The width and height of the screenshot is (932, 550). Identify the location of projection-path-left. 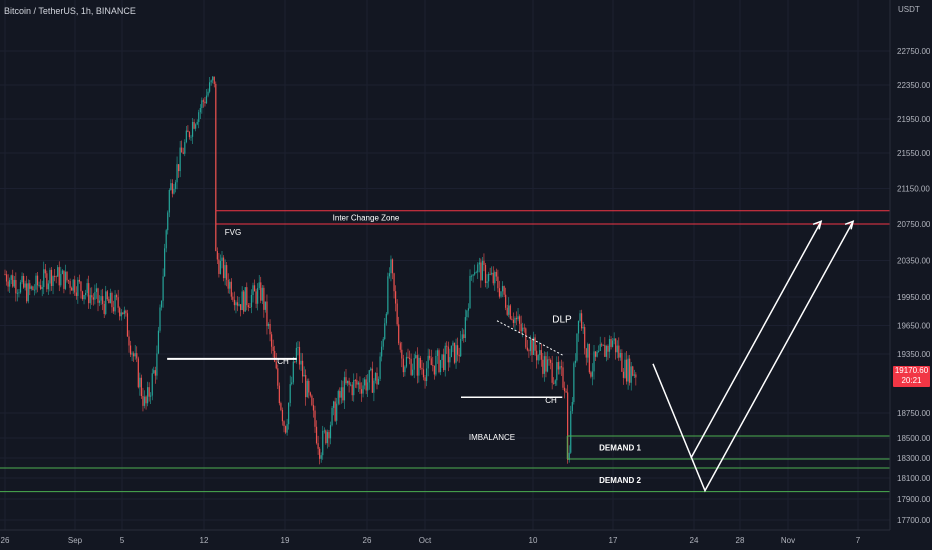
(756, 339).